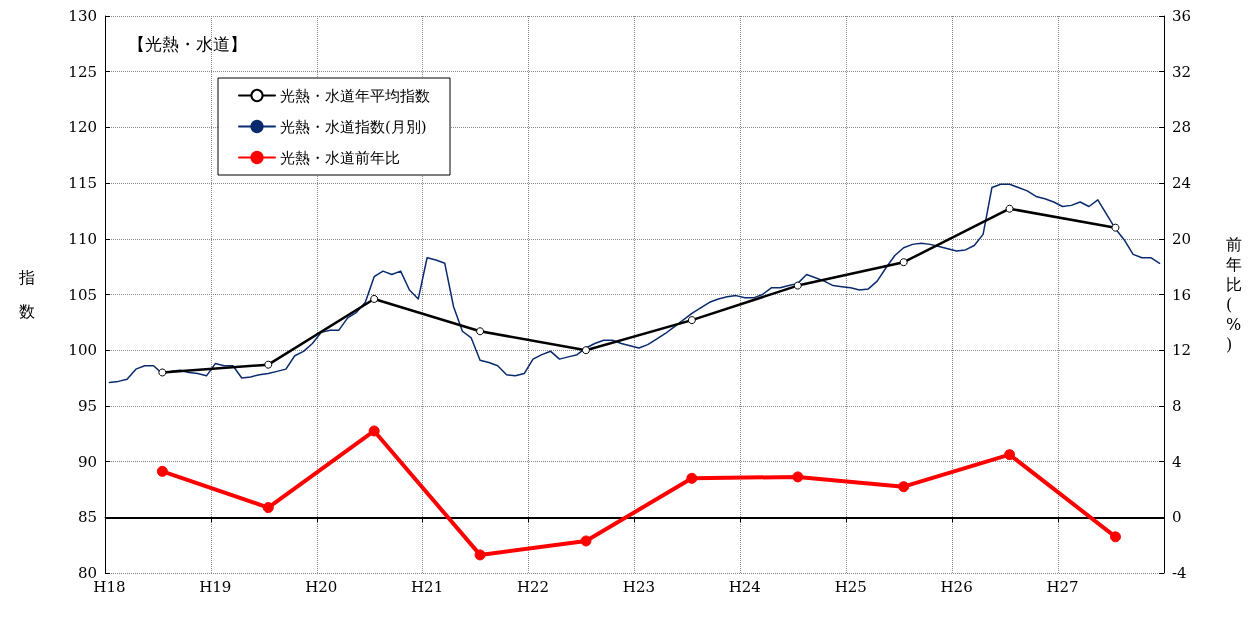 This screenshot has width=1260, height=618. I want to click on y-tick-label: 120, so click(82, 127).